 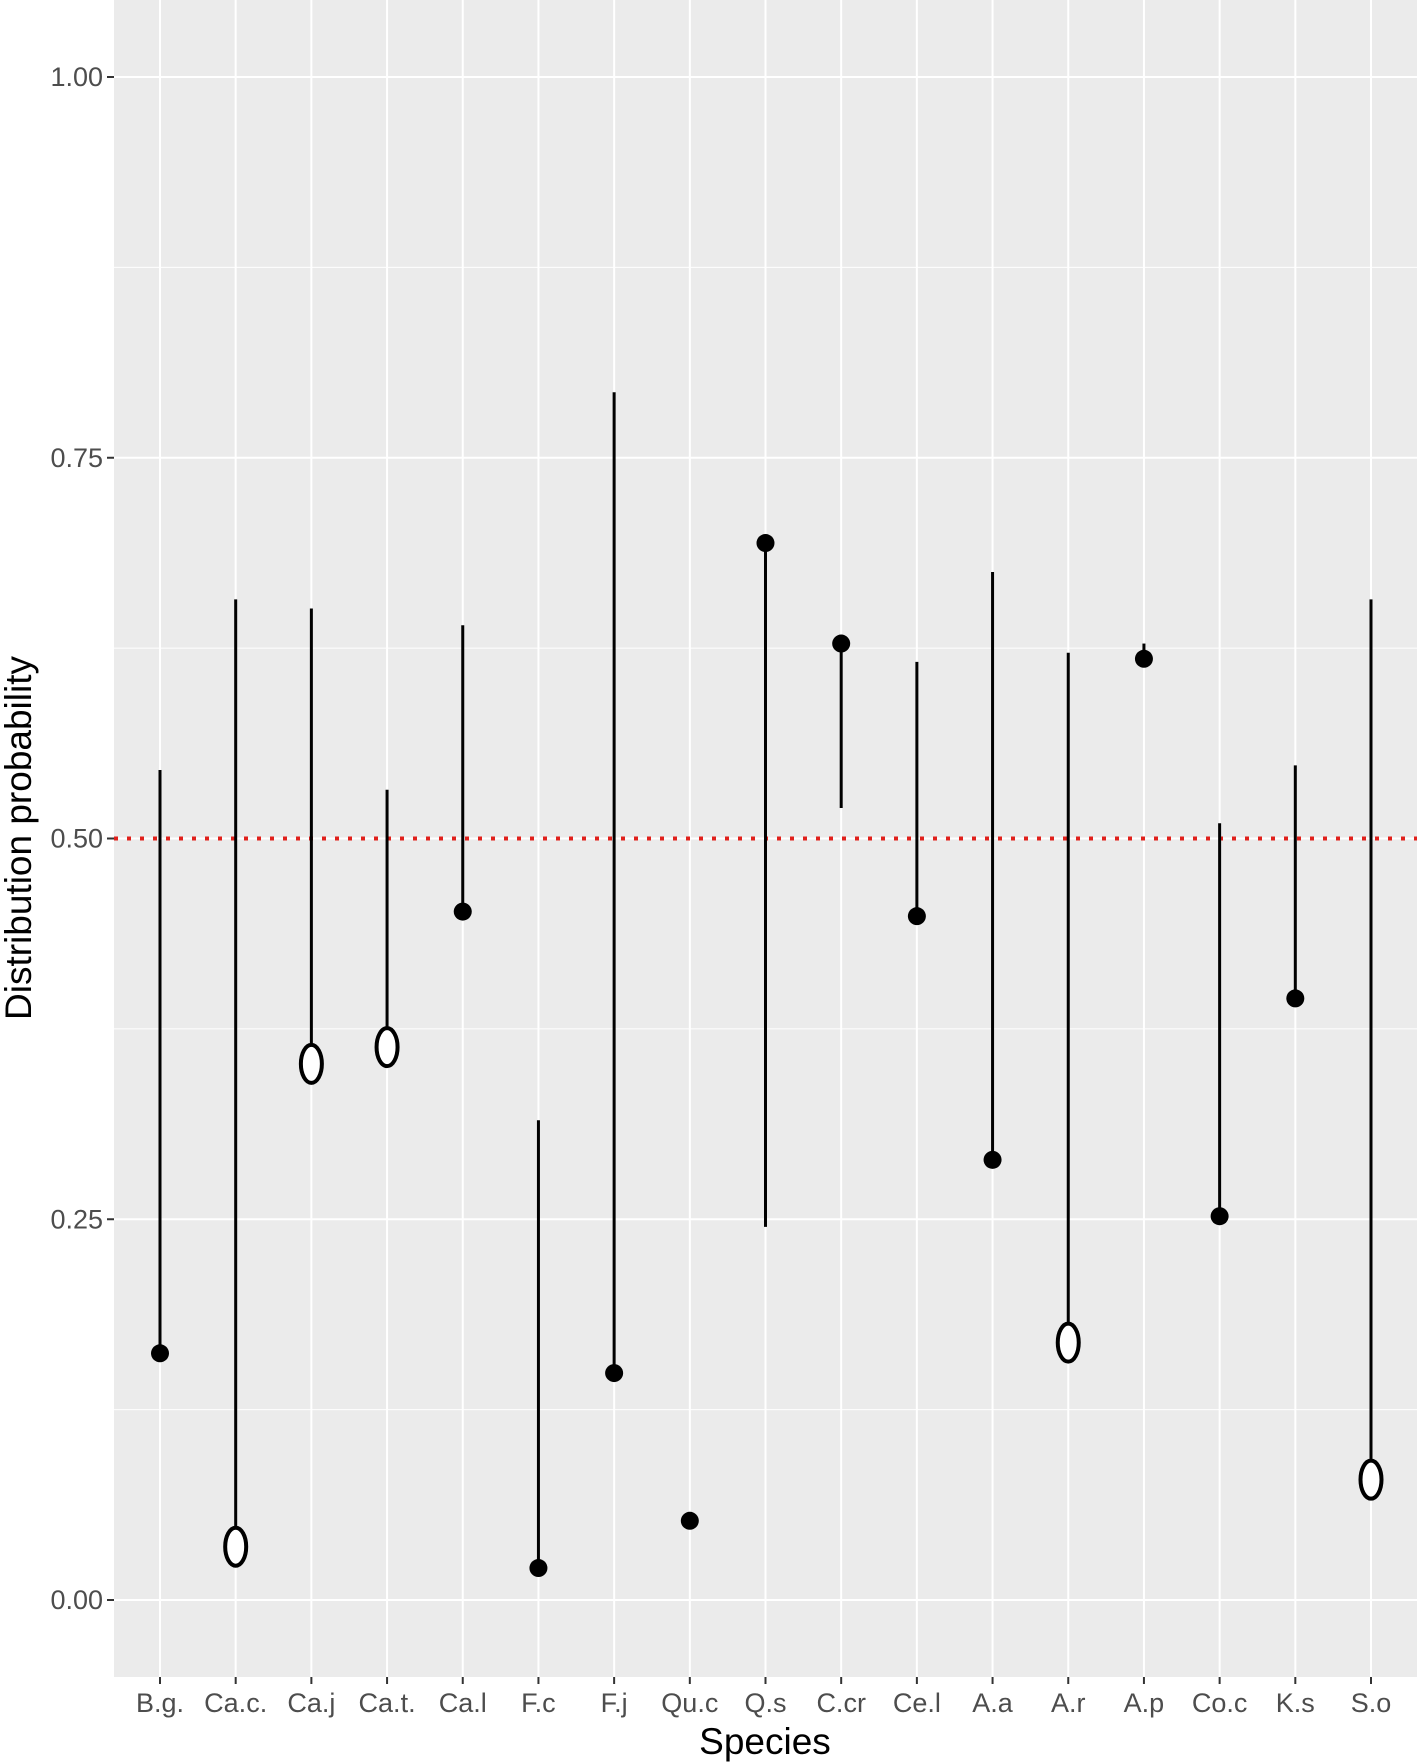 What do you see at coordinates (387, 1703) in the screenshot?
I see `x-tick-label: Ca.t.` at bounding box center [387, 1703].